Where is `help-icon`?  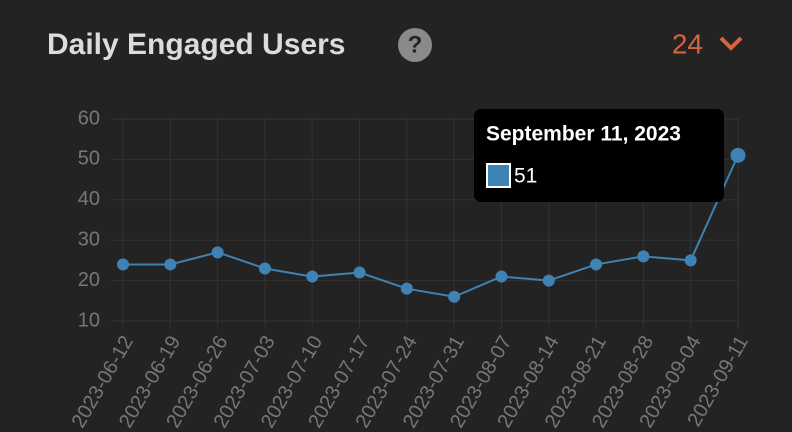
help-icon is located at coordinates (415, 45).